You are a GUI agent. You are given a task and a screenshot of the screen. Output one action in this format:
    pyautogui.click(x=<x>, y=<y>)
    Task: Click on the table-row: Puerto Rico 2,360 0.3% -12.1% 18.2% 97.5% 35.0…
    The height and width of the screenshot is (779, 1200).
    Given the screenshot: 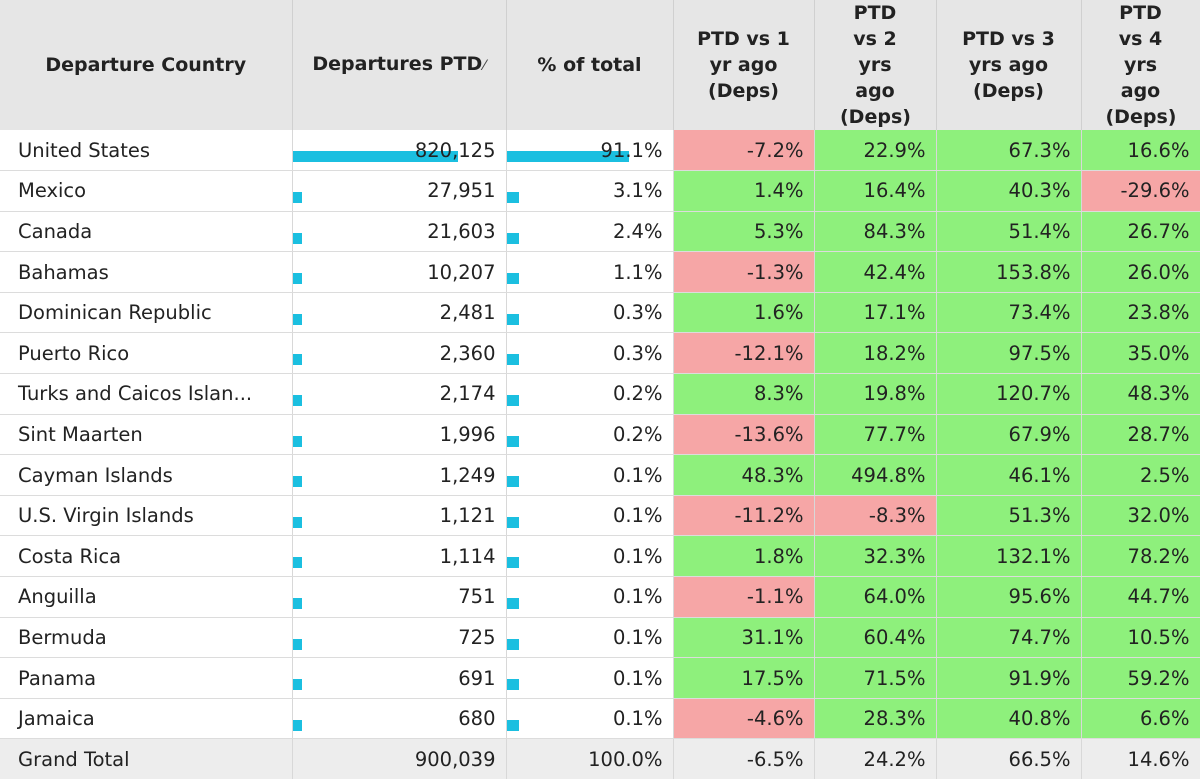 What is the action you would take?
    pyautogui.click(x=600, y=353)
    